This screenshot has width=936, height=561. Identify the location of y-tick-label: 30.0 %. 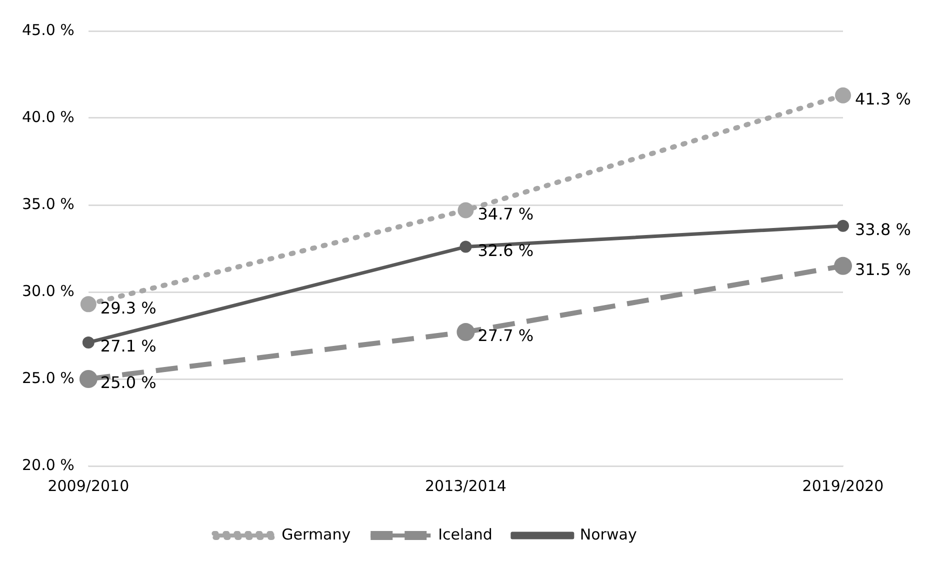
(48, 291).